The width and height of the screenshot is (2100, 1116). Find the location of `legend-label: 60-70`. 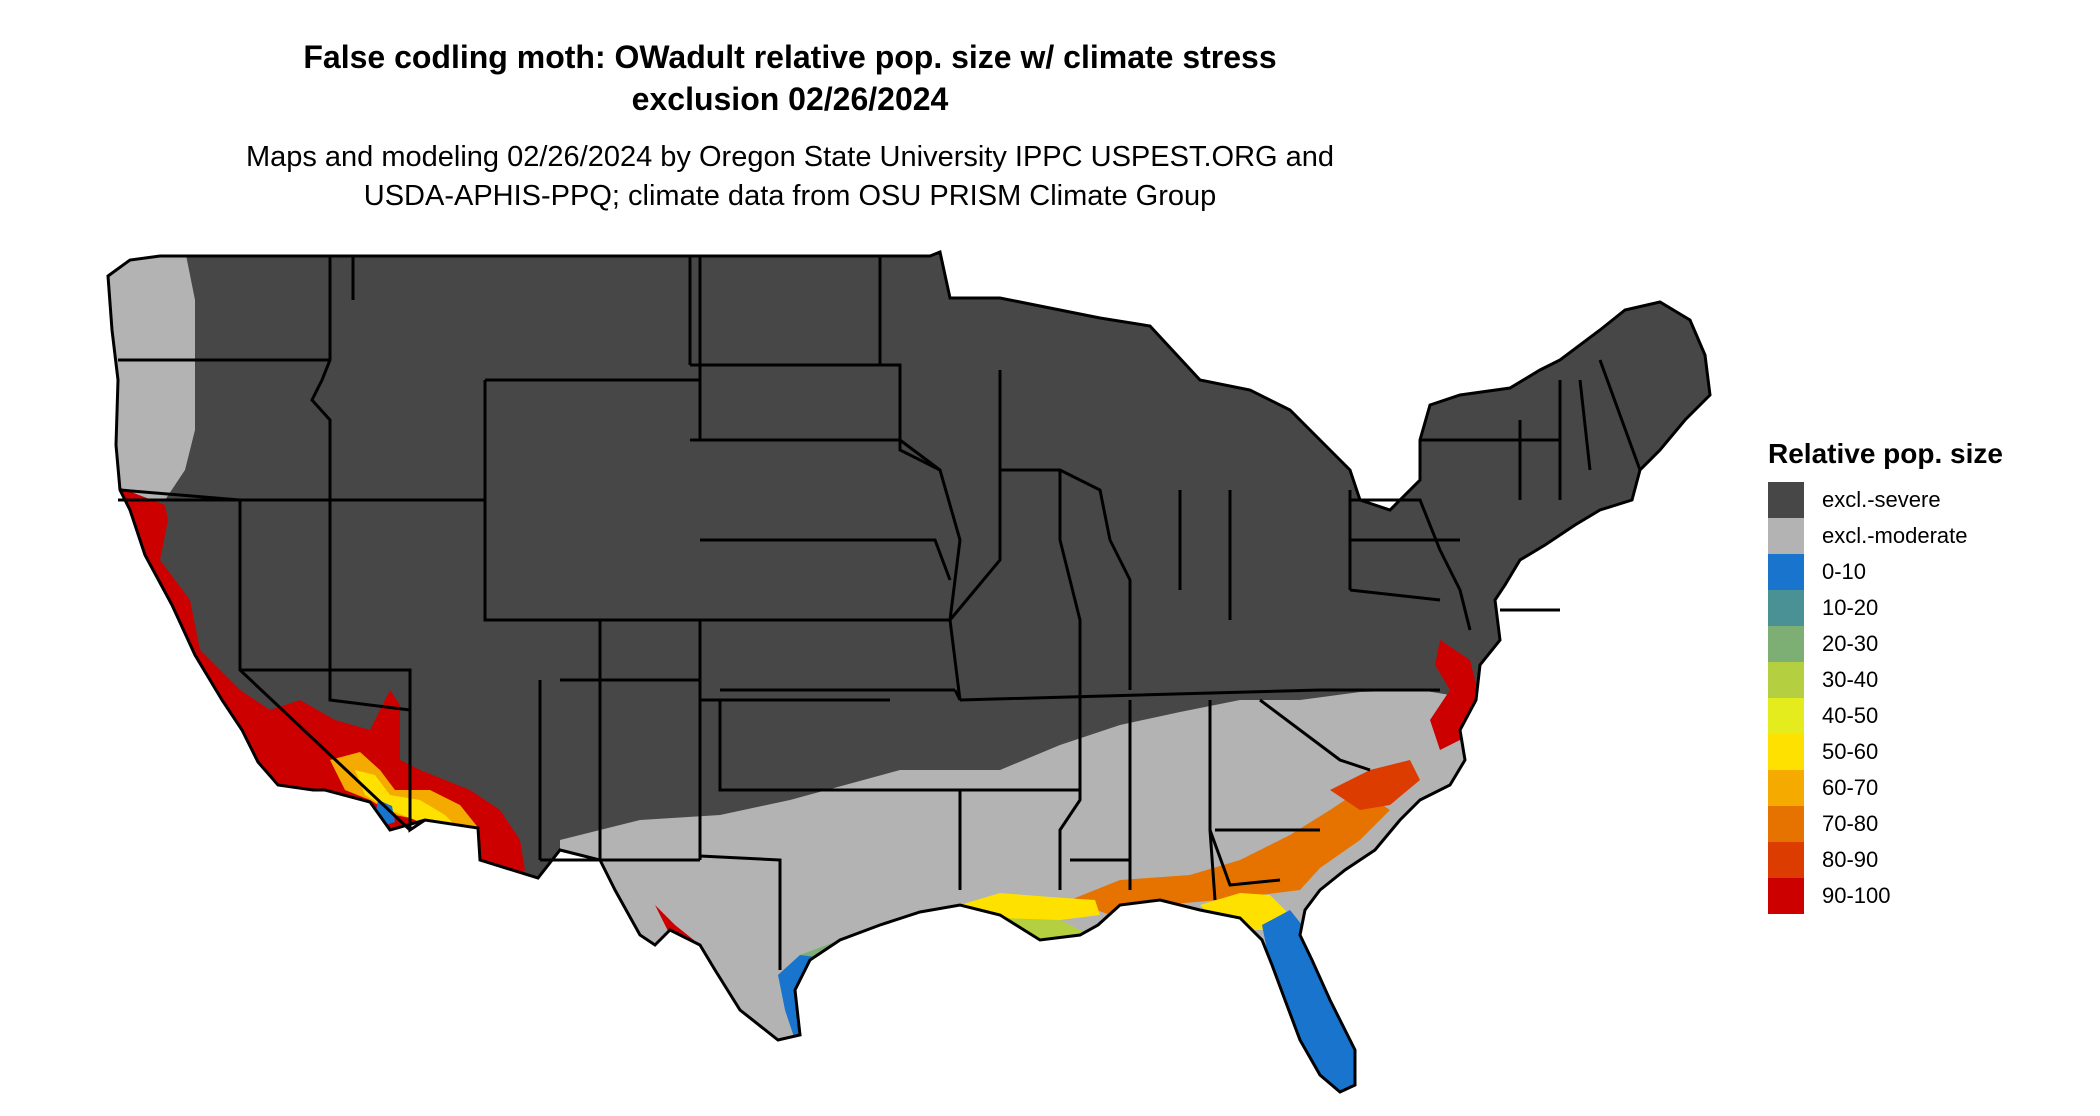

legend-label: 60-70 is located at coordinates (1850, 787).